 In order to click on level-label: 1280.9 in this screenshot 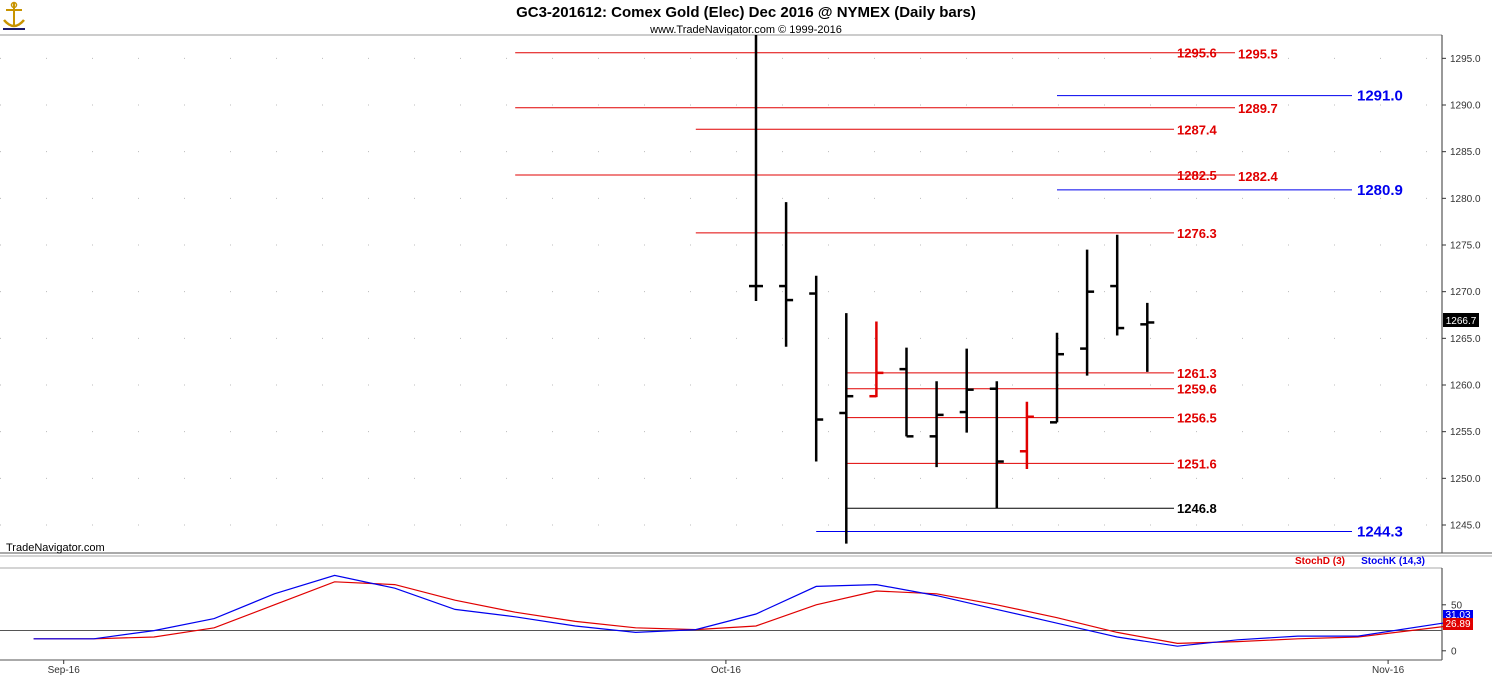, I will do `click(1380, 190)`.